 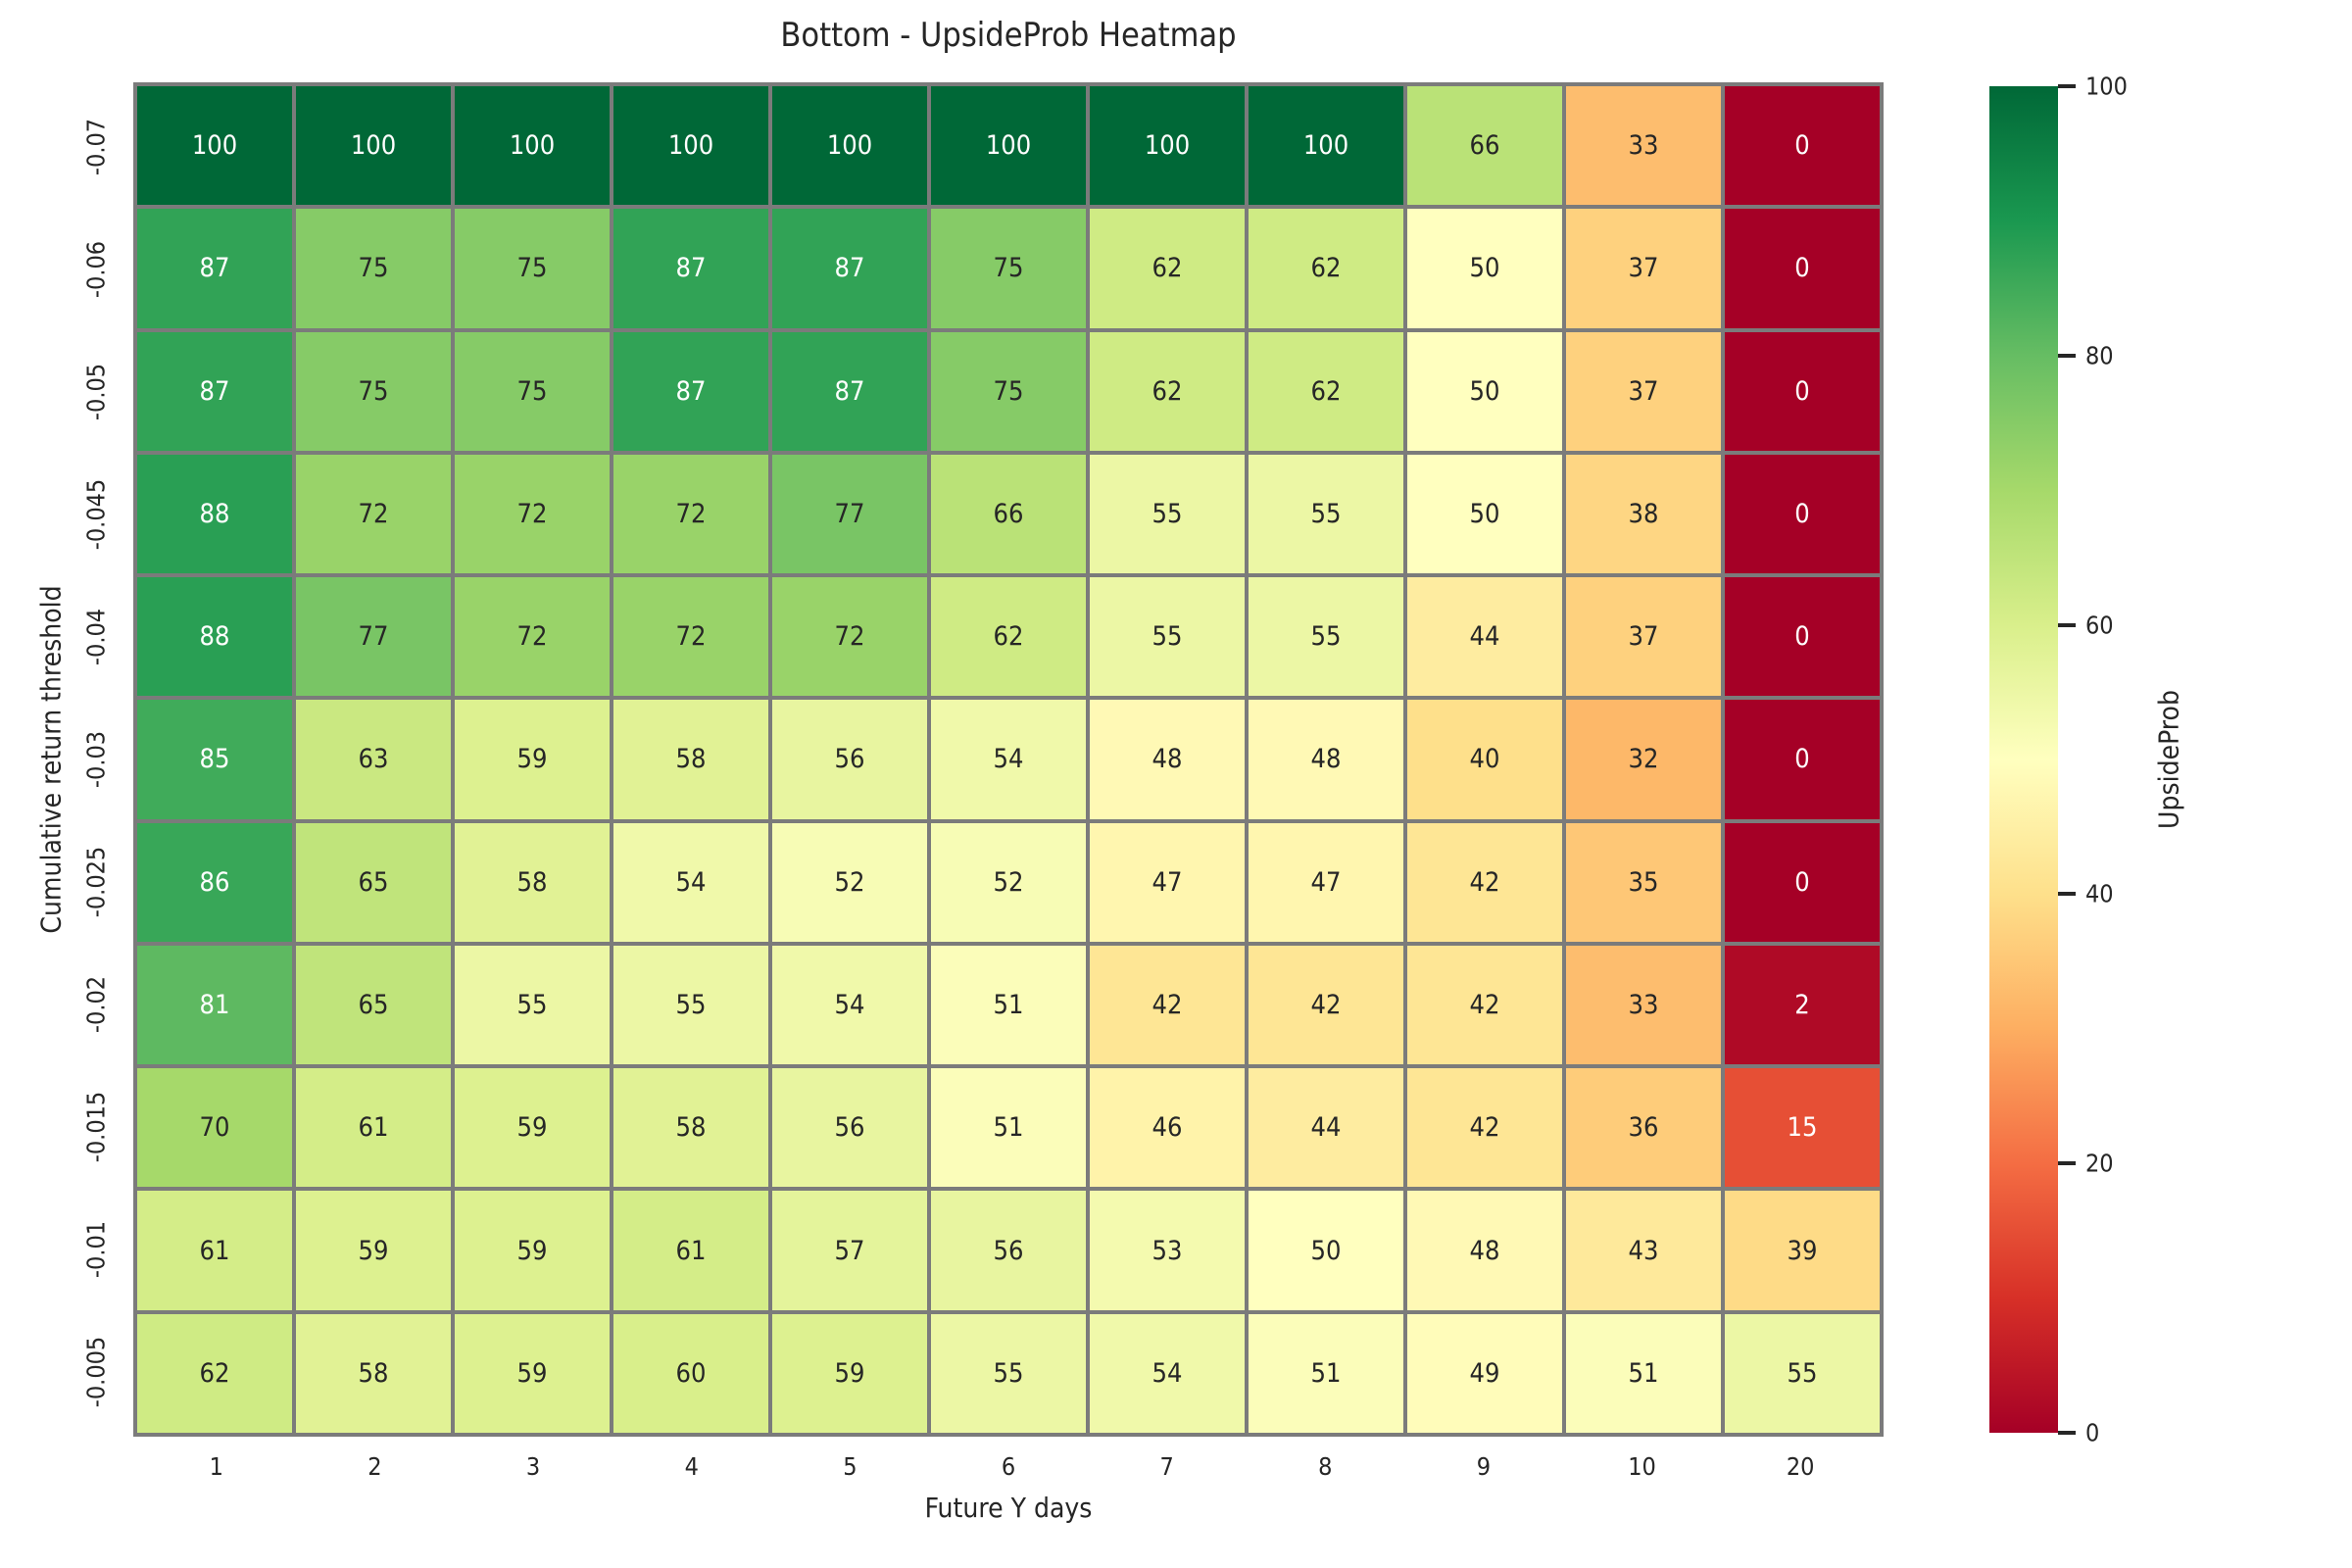 I want to click on heatmap-cell-r0-c1: 100, so click(x=373, y=146).